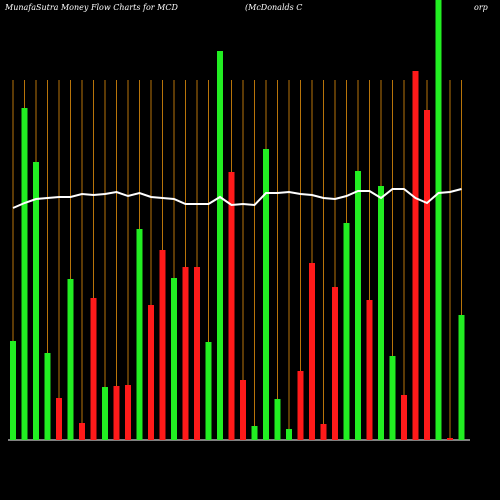  I want to click on chart-subtitle: (McDonalds C, so click(273, 7).